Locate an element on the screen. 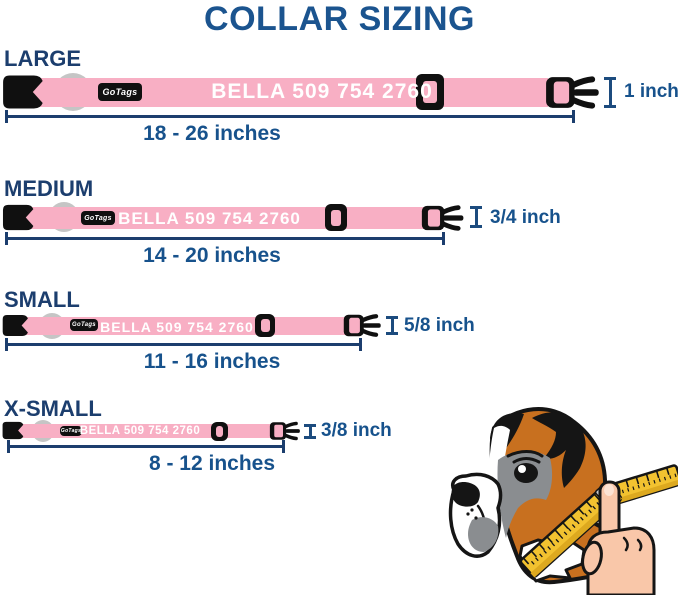  measure-line-small is located at coordinates (183, 344).